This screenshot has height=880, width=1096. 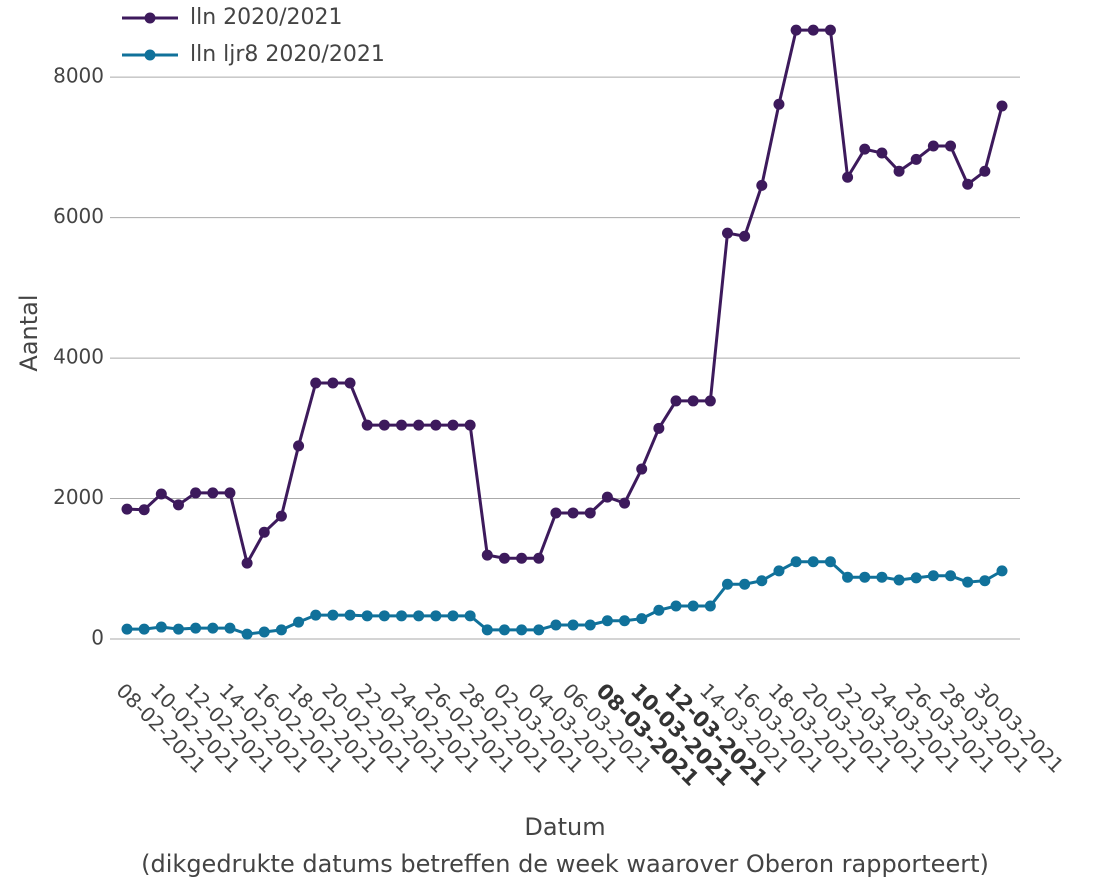 I want to click on y-tick-label: 4000, so click(x=78, y=357).